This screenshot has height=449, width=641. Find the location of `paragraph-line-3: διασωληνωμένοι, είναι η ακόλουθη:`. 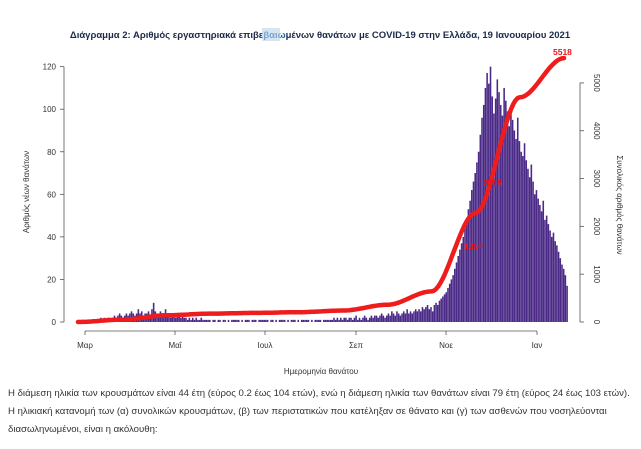

paragraph-line-3: διασωληνωμένοι, είναι η ακόλουθη: is located at coordinates (83, 429).